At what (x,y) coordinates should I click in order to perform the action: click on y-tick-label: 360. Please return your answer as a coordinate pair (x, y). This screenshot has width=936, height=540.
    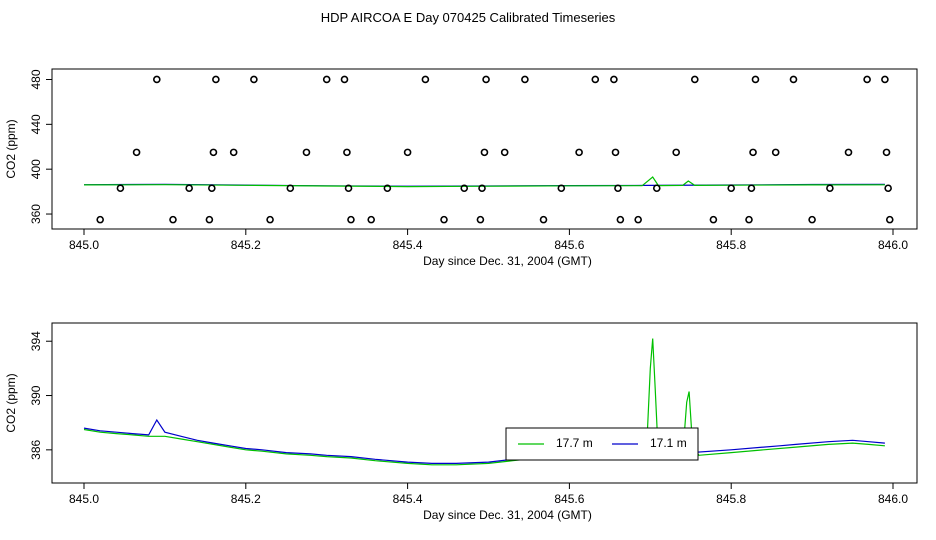
    Looking at the image, I should click on (36, 214).